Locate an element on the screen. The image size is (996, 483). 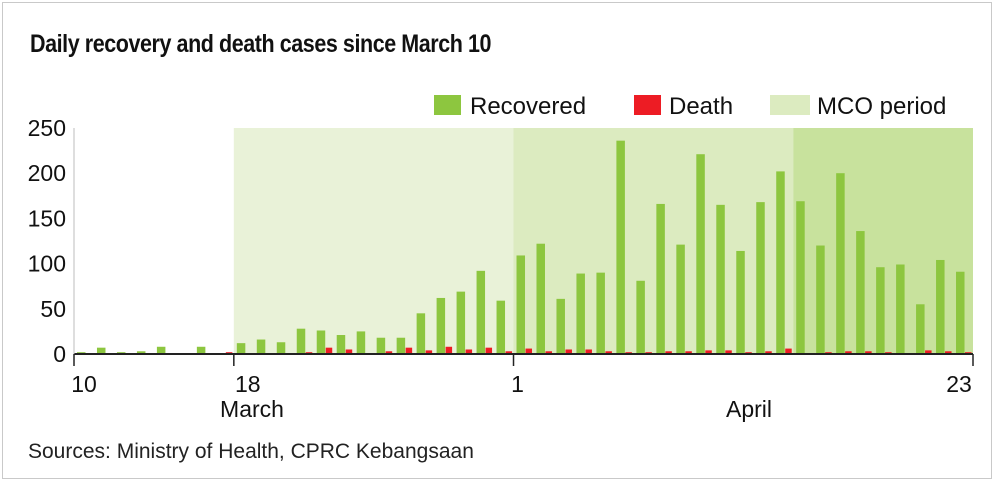
legend-death-label: Death is located at coordinates (701, 106).